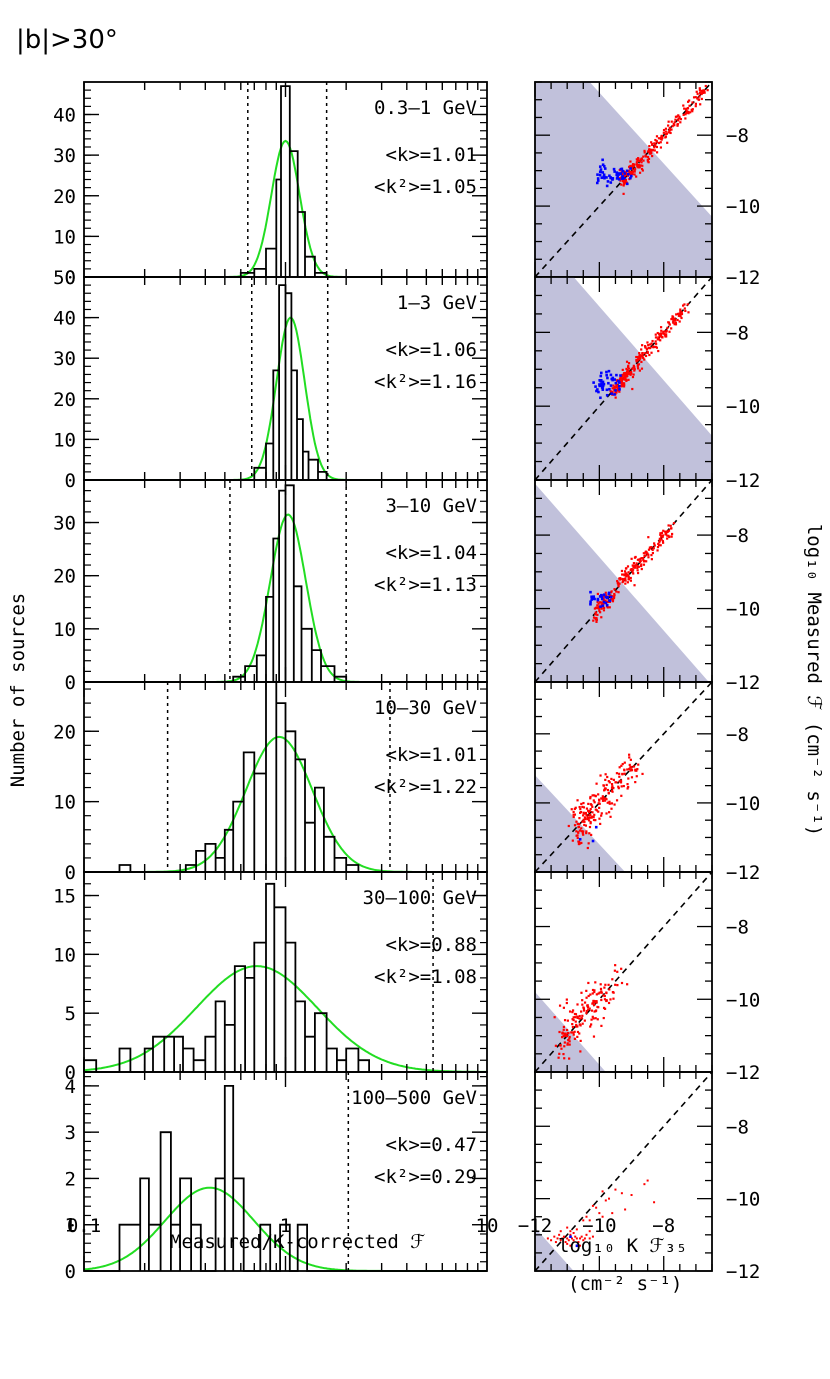  I want to click on scatter-plot-area, so click(623, 777).